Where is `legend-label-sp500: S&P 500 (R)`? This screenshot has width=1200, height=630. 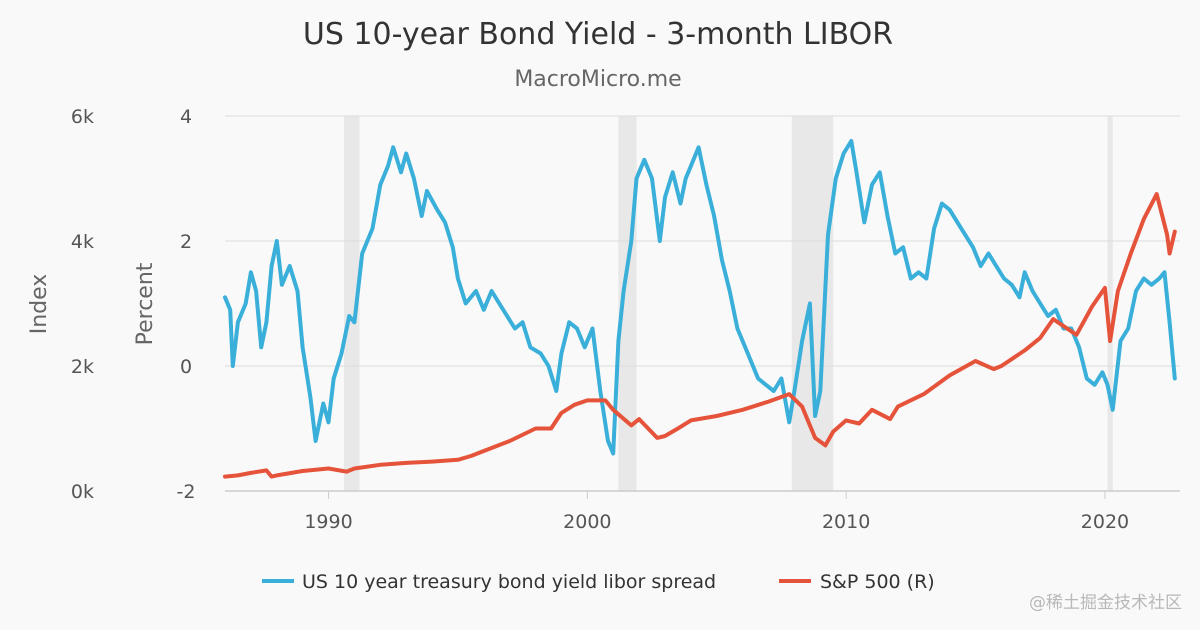
legend-label-sp500: S&P 500 (R) is located at coordinates (877, 582).